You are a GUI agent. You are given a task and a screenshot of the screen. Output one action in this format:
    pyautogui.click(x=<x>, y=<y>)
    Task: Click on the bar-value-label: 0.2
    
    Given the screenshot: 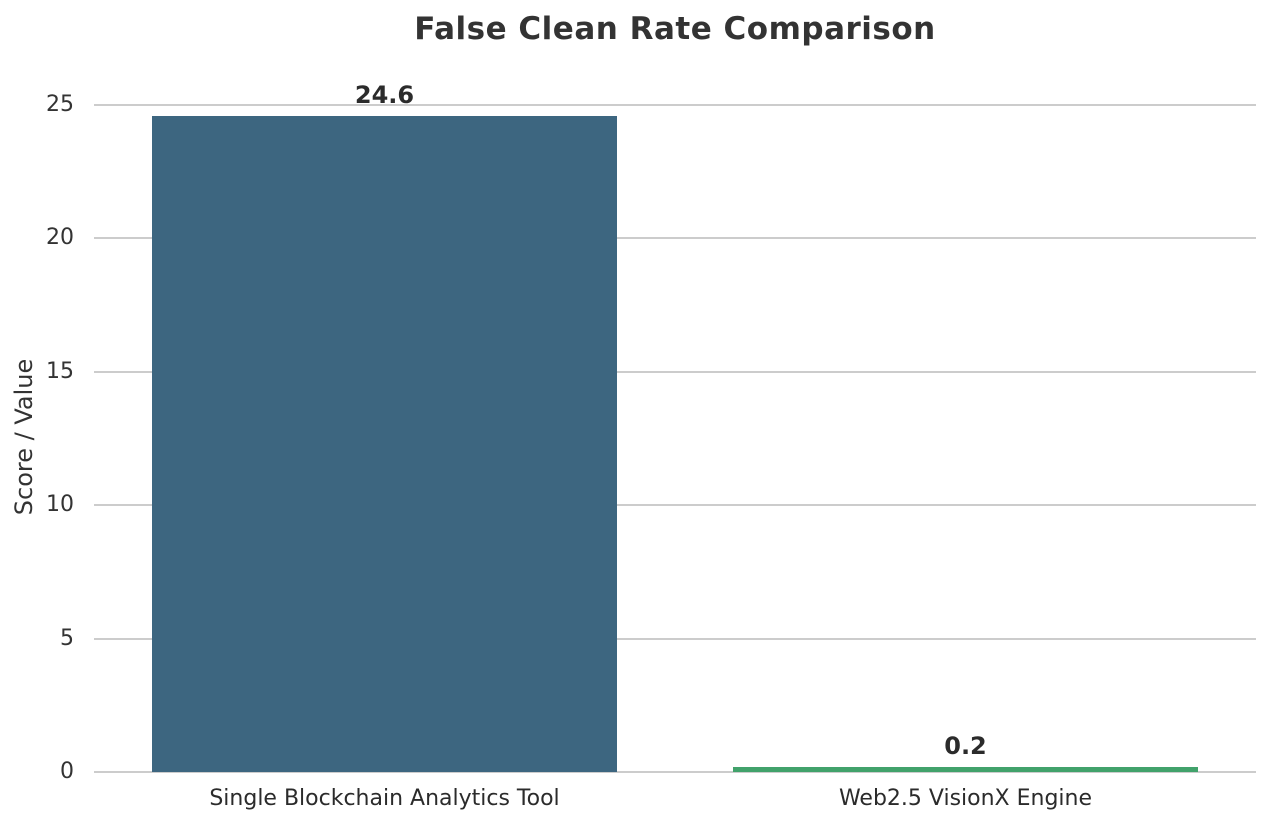 What is the action you would take?
    pyautogui.click(x=965, y=745)
    